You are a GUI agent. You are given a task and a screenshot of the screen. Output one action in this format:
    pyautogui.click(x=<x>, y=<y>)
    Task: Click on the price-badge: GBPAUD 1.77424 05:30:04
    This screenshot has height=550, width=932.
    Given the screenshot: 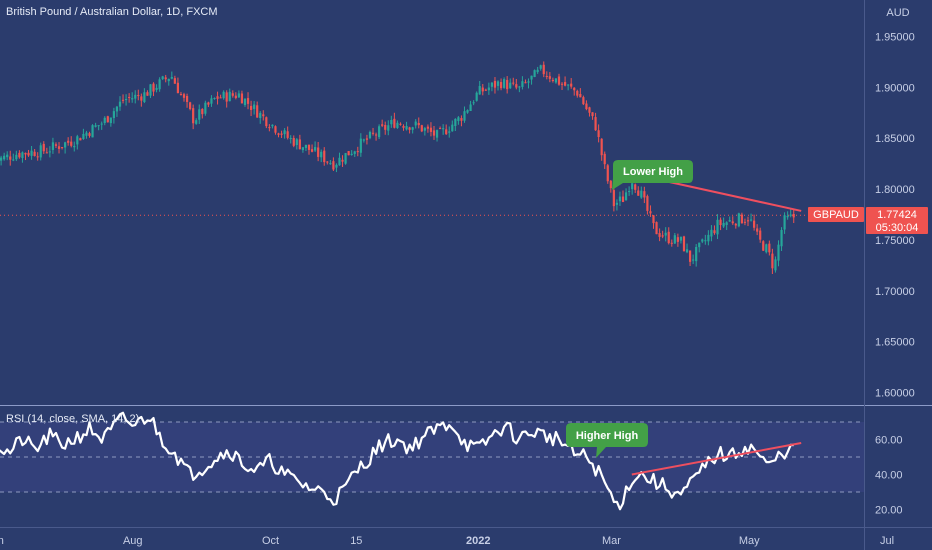 What is the action you would take?
    pyautogui.click(x=868, y=220)
    